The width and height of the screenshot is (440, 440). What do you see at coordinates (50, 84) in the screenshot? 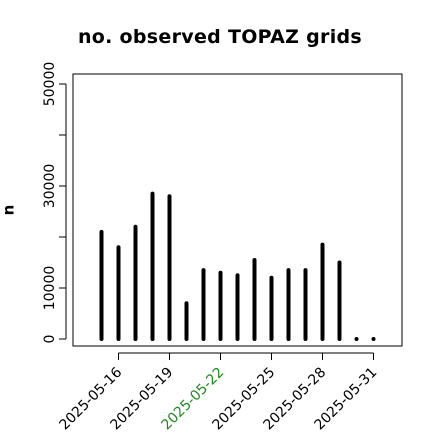
I see `y-tick-label: 50000` at bounding box center [50, 84].